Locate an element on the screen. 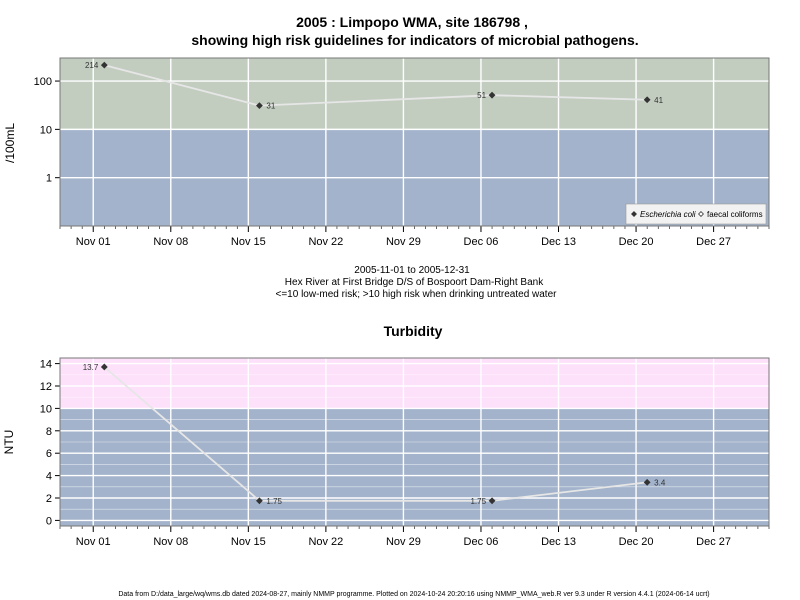 The image size is (800, 600). chart1-x-tick-label: Nov 01 is located at coordinates (93, 242).